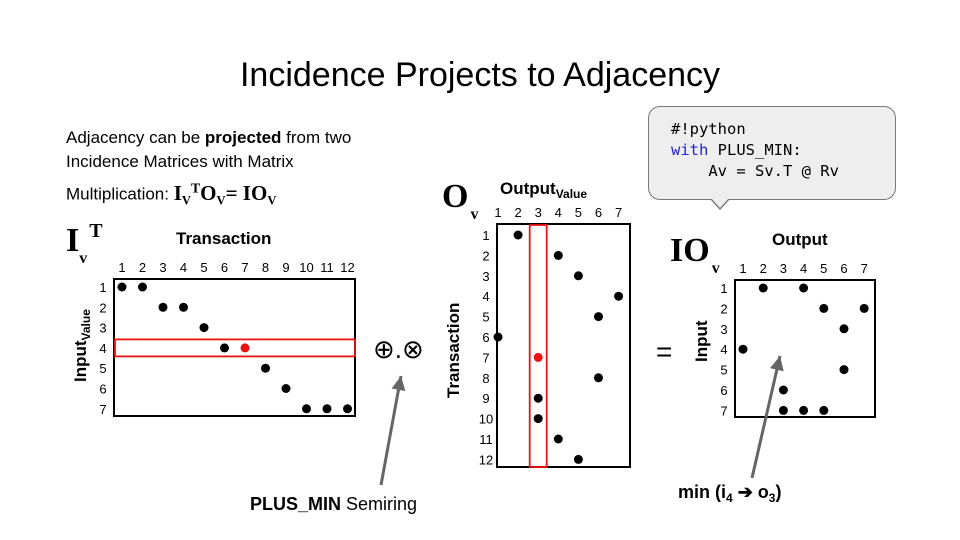  Describe the element at coordinates (755, 171) in the screenshot. I see `code-line-3: Av = Sv.T @ Rv` at that location.